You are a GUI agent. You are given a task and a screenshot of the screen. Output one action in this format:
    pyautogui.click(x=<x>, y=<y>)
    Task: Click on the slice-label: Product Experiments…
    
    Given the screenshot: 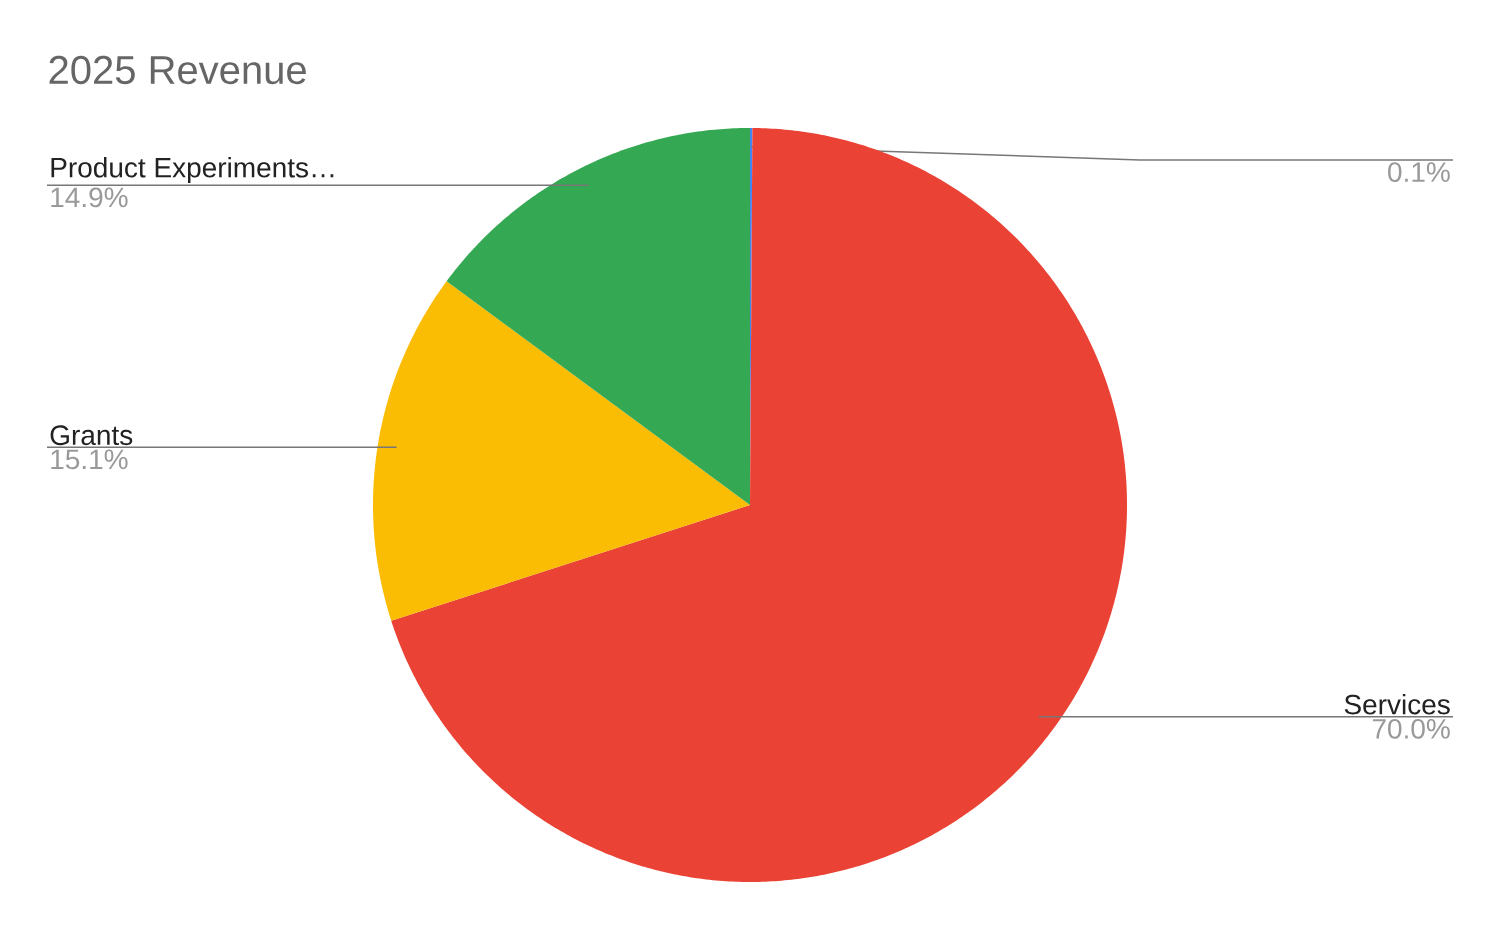 What is the action you would take?
    pyautogui.click(x=192, y=170)
    